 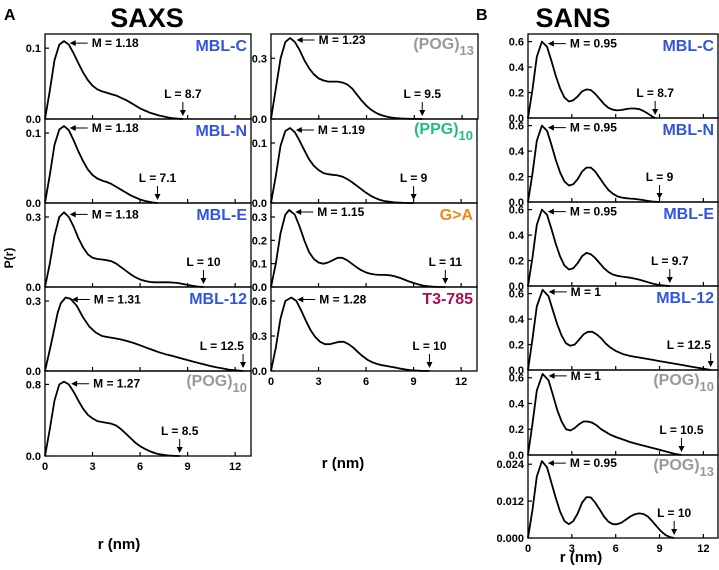 I want to click on subplot-b-10: 0.0 0.2 0.4 0.6 M = 0.95 L = 9 MBL-N, so click(x=614, y=163).